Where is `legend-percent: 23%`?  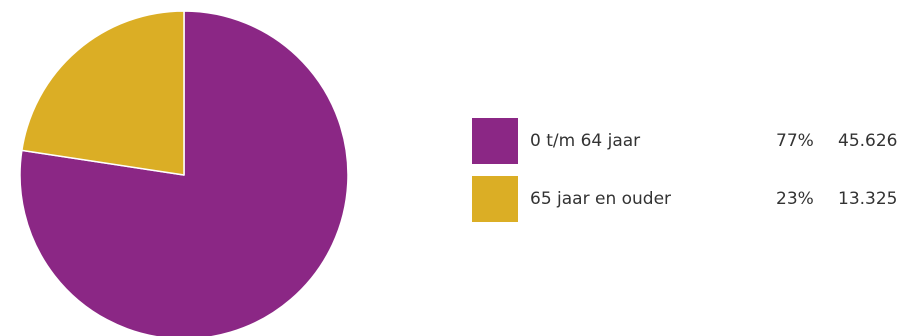 legend-percent: 23% is located at coordinates (795, 199).